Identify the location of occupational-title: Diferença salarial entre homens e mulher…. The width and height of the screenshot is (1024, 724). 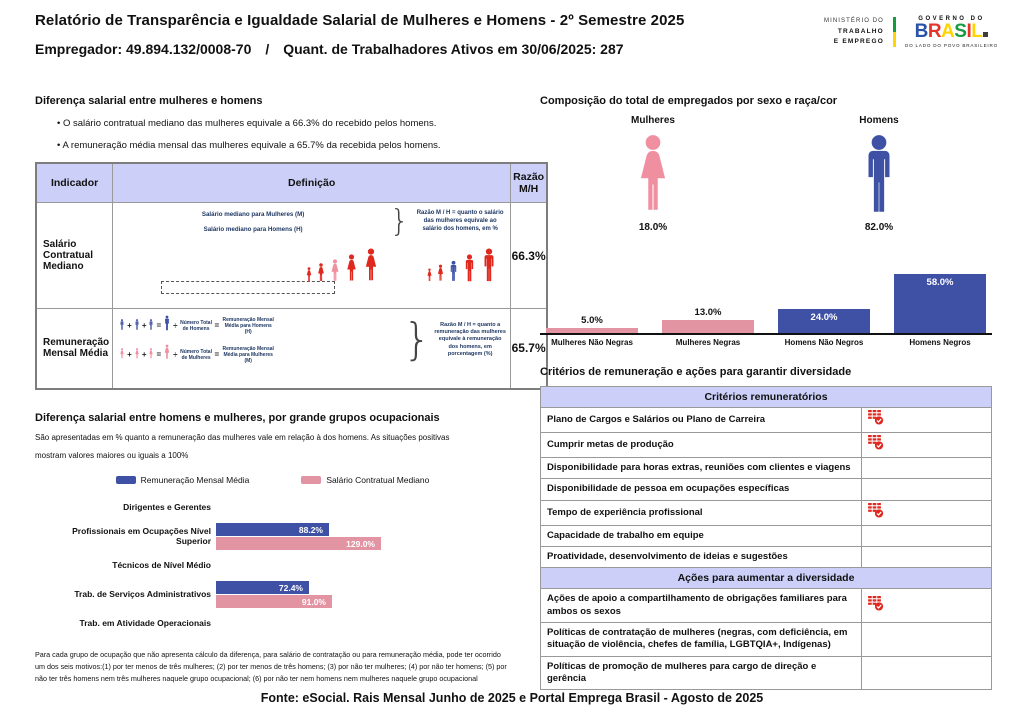
(237, 417).